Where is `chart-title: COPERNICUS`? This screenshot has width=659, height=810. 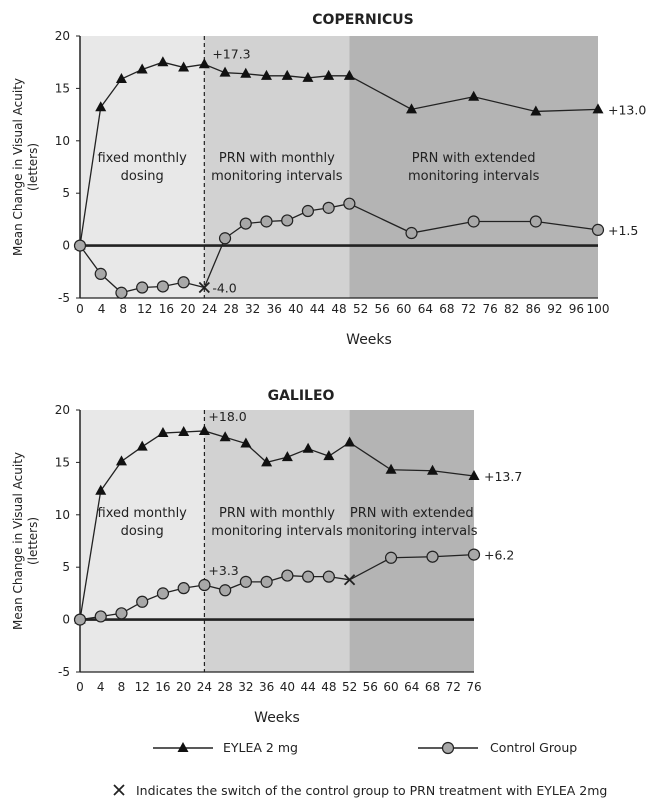
chart-title: COPERNICUS is located at coordinates (362, 20).